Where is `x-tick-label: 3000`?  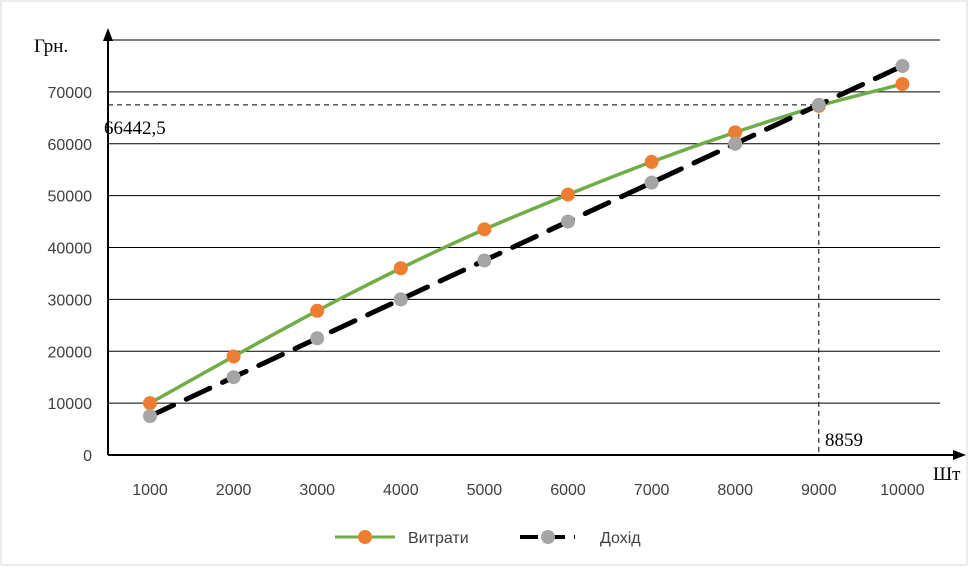 x-tick-label: 3000 is located at coordinates (317, 490).